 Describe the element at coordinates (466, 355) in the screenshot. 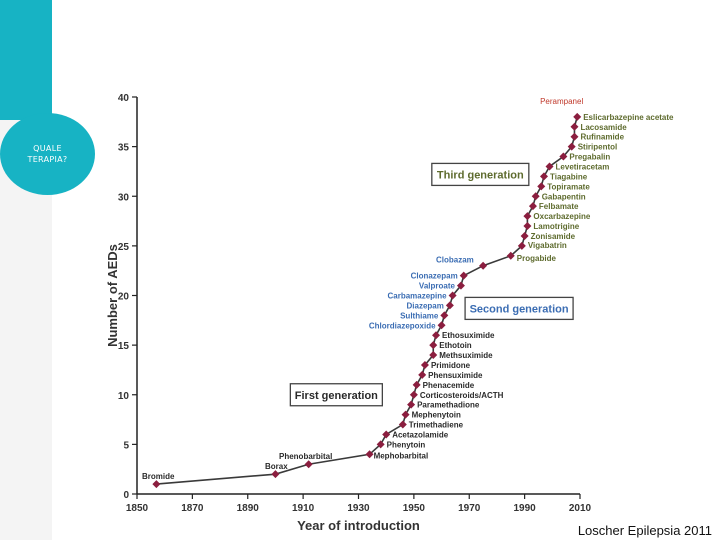

I see `data-point-label: Methsuximide` at that location.